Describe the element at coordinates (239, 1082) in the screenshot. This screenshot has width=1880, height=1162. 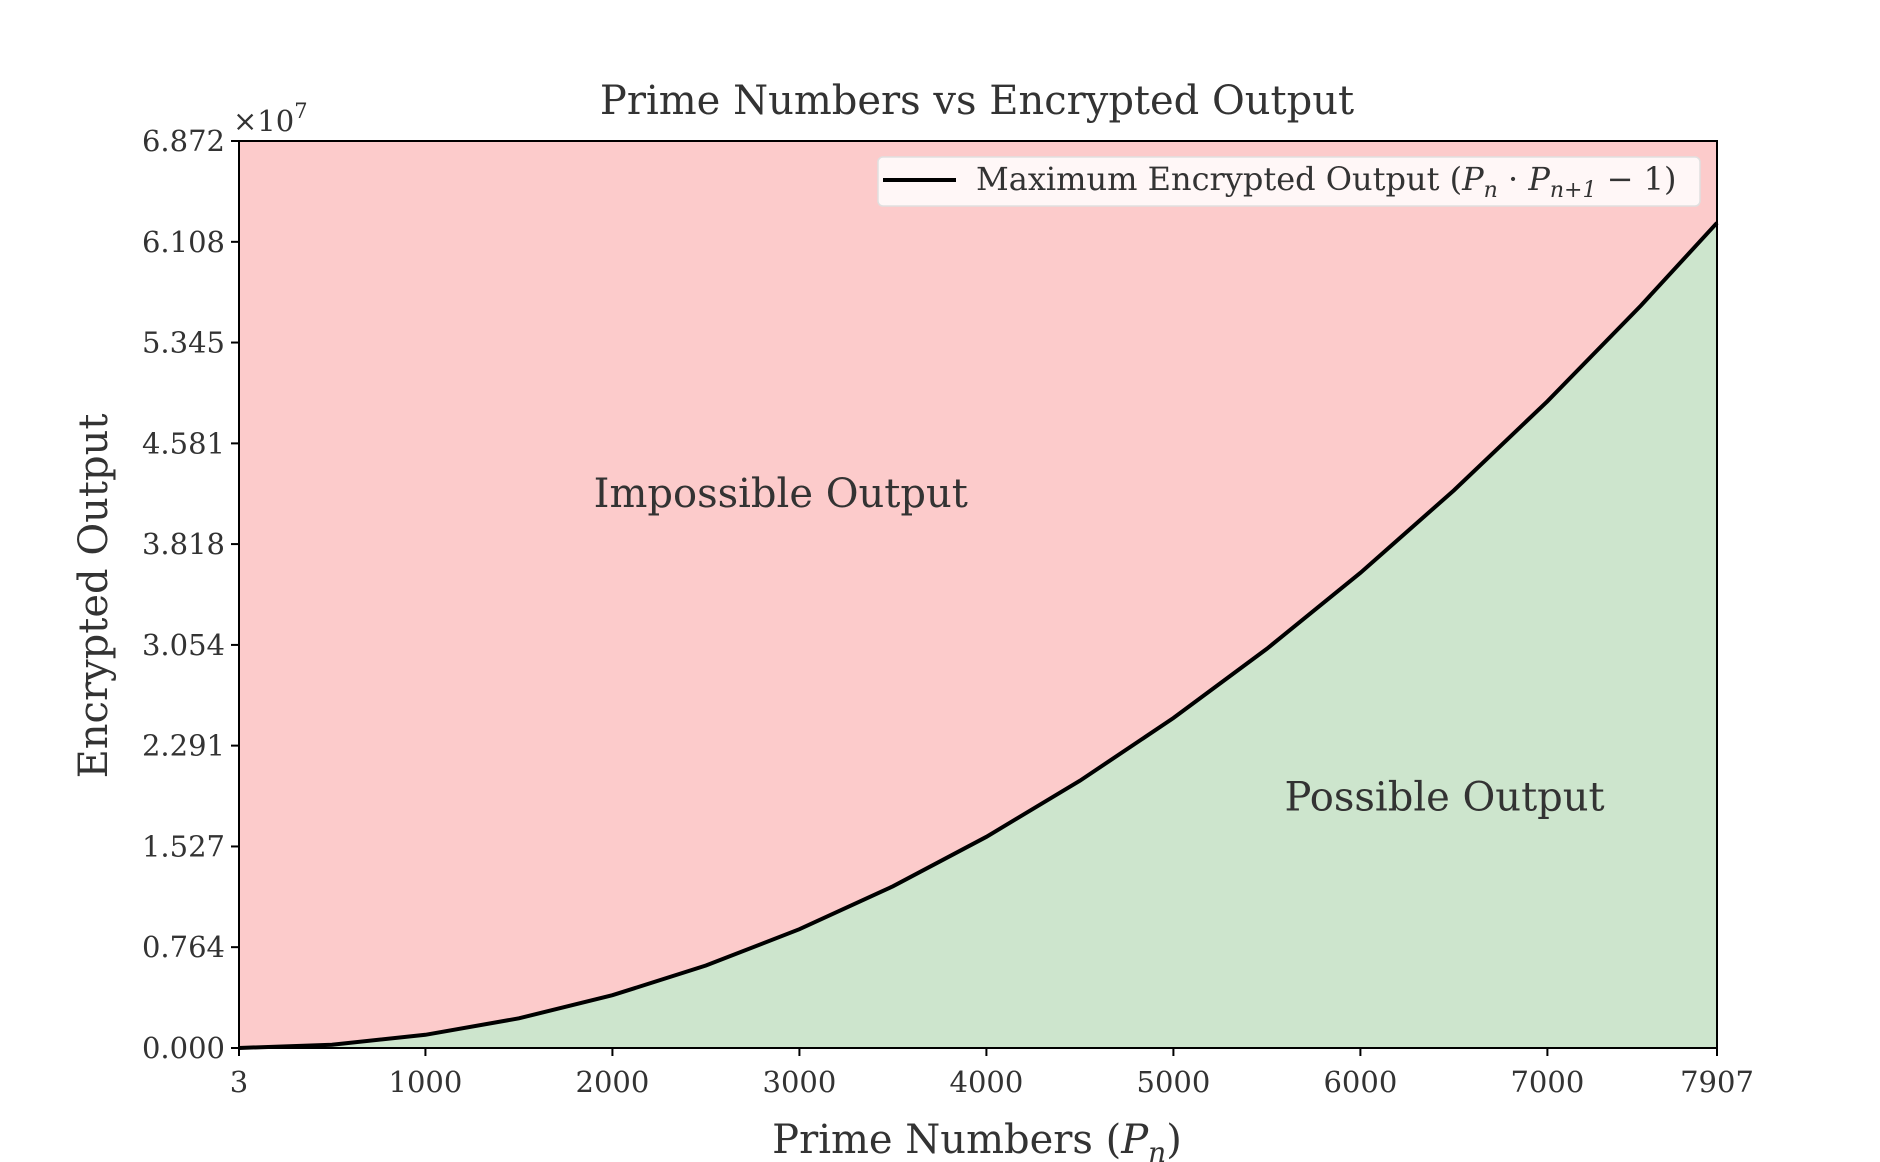
I see `x-tick-label: 3` at that location.